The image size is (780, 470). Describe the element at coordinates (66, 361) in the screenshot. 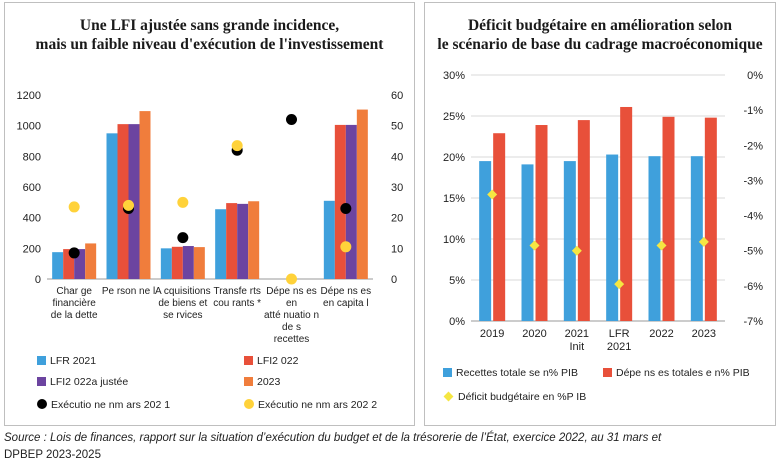

I see `legend-item: LFR 2021` at that location.